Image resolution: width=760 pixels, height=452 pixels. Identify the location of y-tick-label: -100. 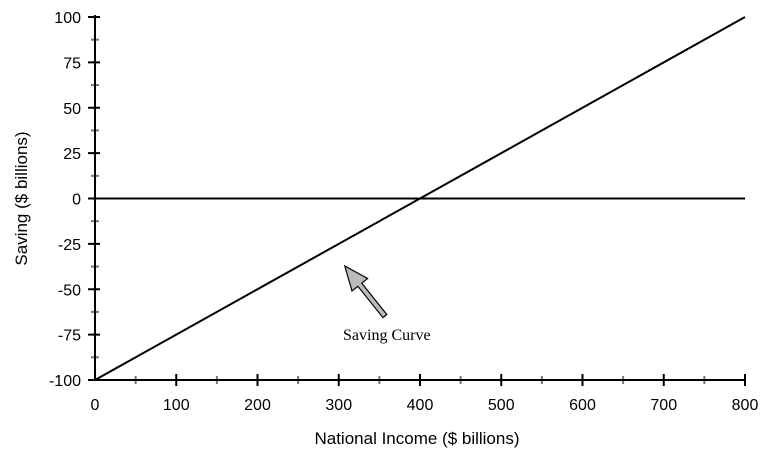
(65, 381).